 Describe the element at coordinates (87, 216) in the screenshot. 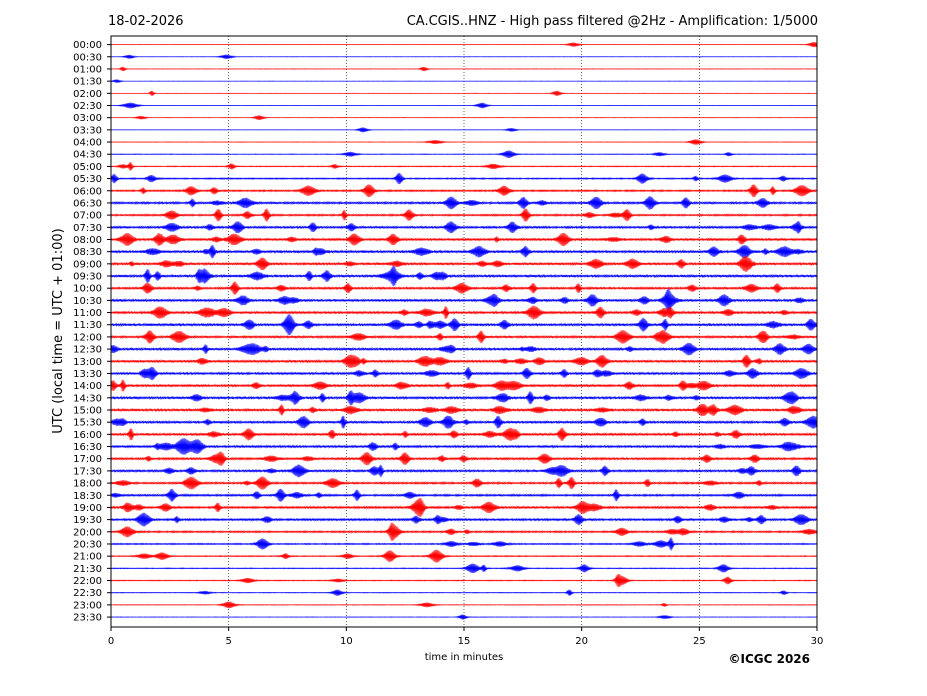

I see `y-tick-label: 07:00` at that location.